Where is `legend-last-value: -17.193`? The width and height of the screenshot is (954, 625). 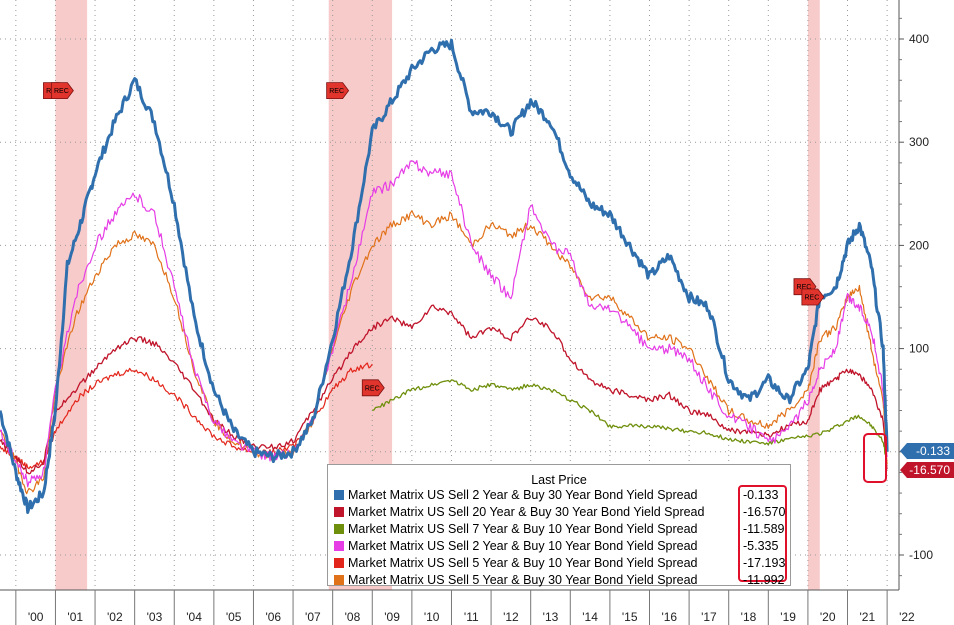 legend-last-value: -17.193 is located at coordinates (764, 563).